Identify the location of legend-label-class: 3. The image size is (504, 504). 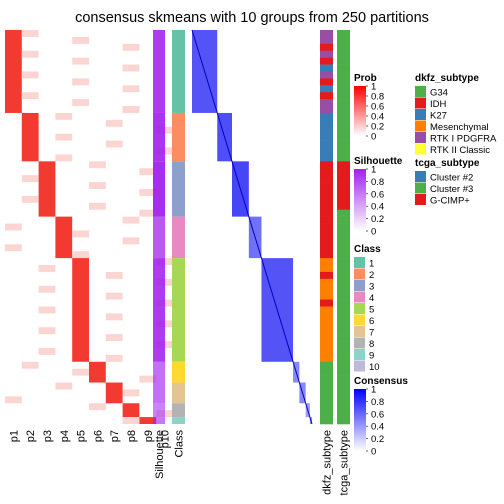
(371, 287).